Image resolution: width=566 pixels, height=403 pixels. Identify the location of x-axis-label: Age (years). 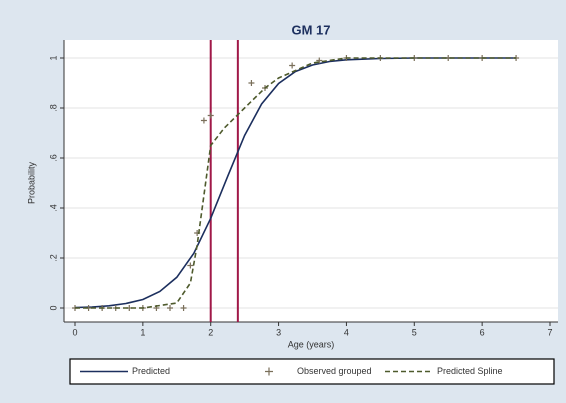
(311, 344).